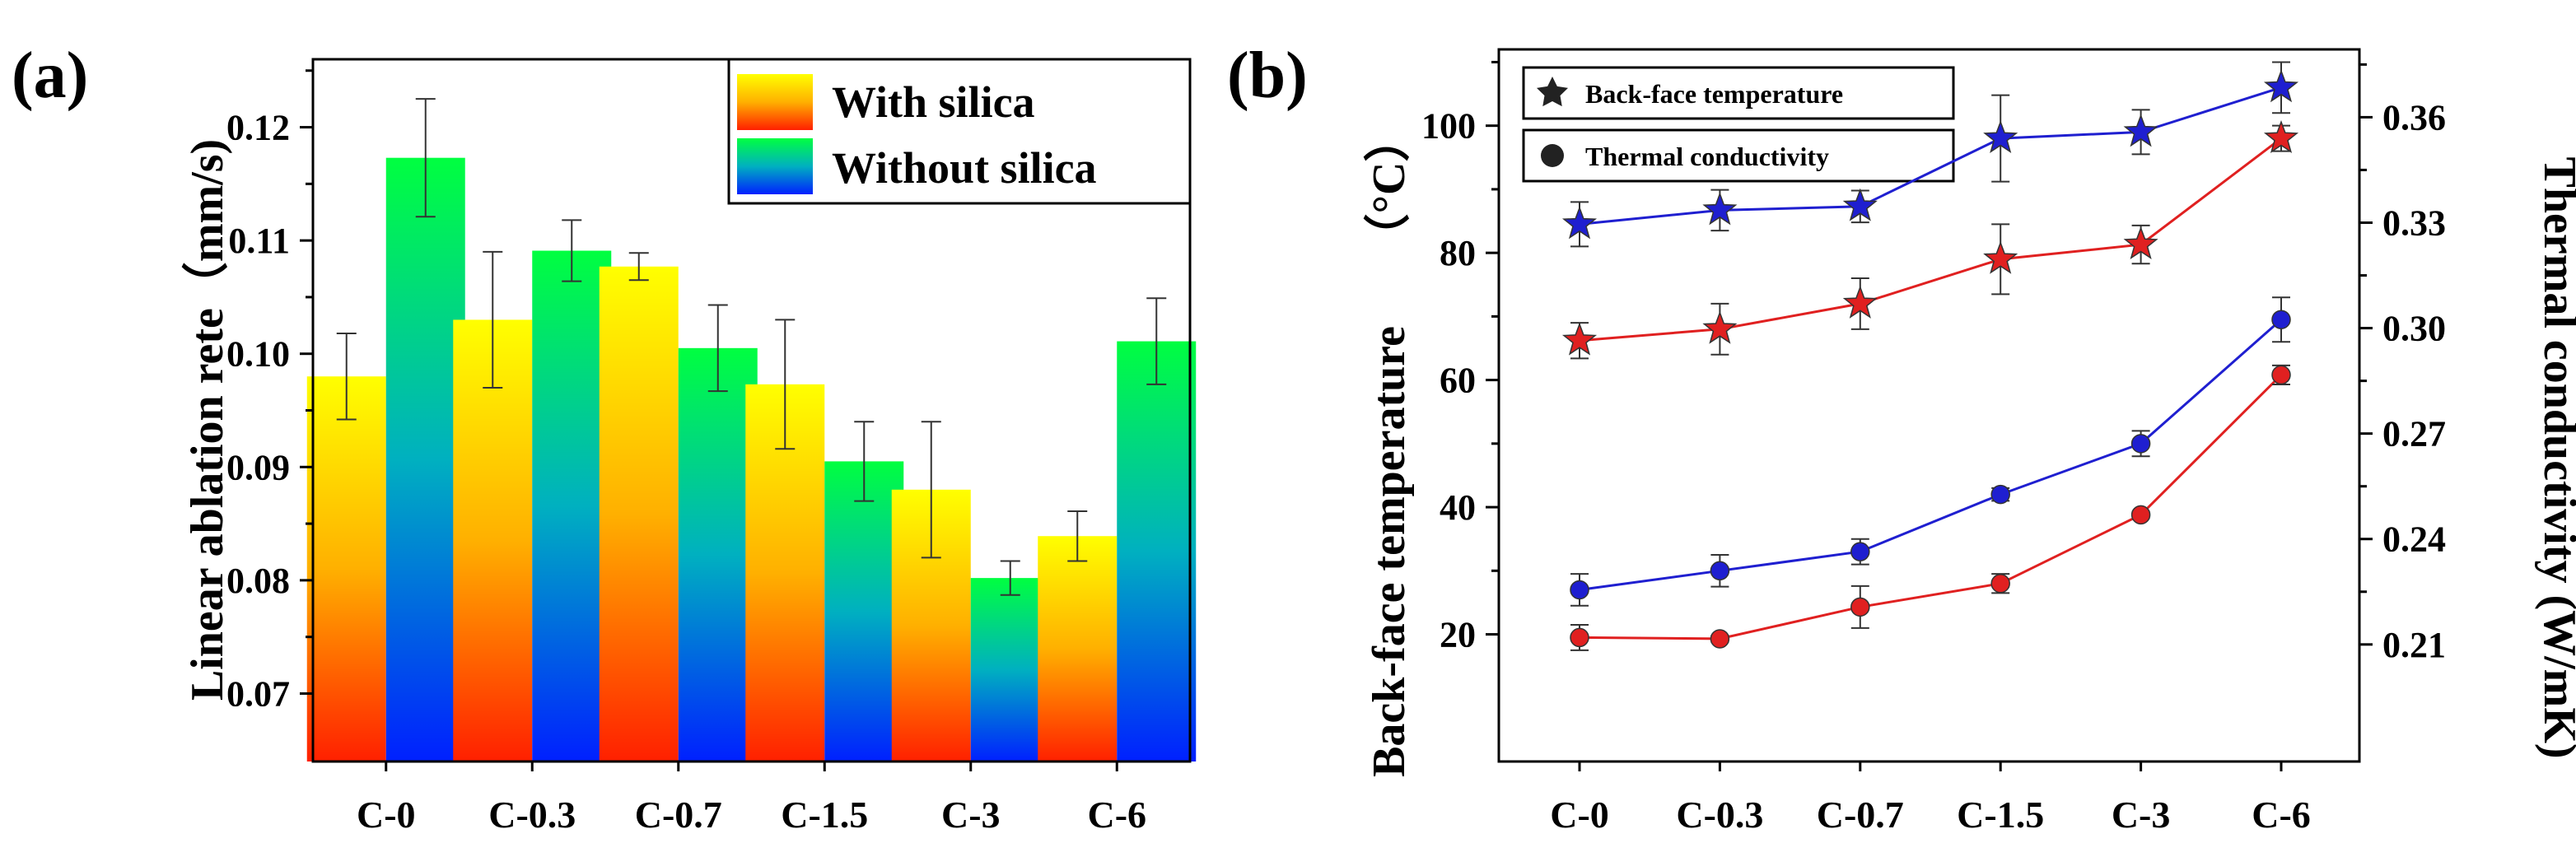  I want to click on circle-marker-icon, so click(1552, 155).